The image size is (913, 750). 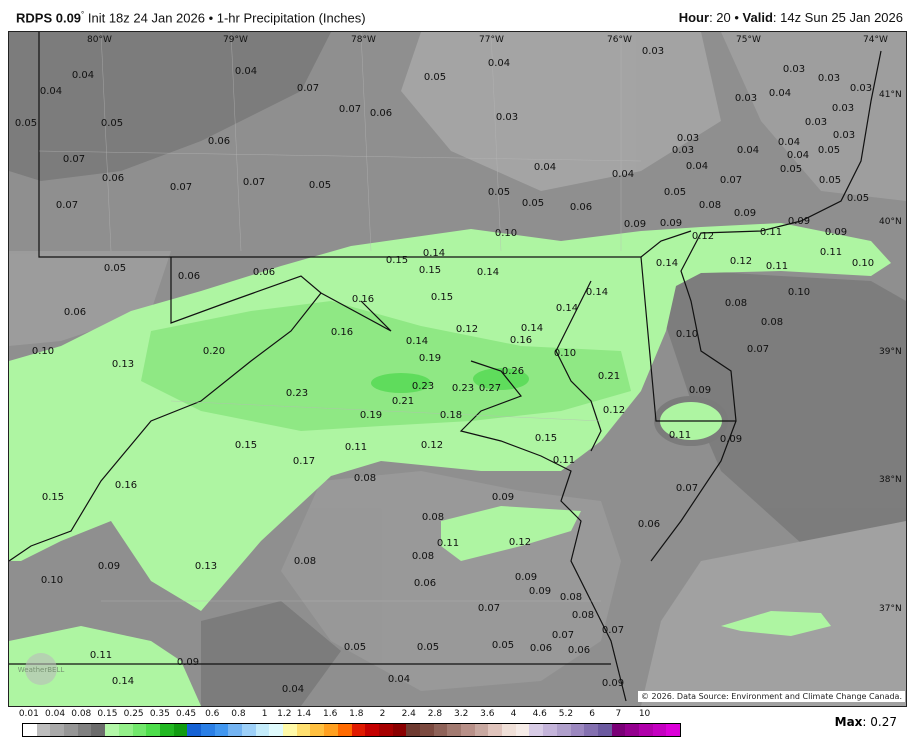 What do you see at coordinates (214, 351) in the screenshot?
I see `precip-value-label: 0.20` at bounding box center [214, 351].